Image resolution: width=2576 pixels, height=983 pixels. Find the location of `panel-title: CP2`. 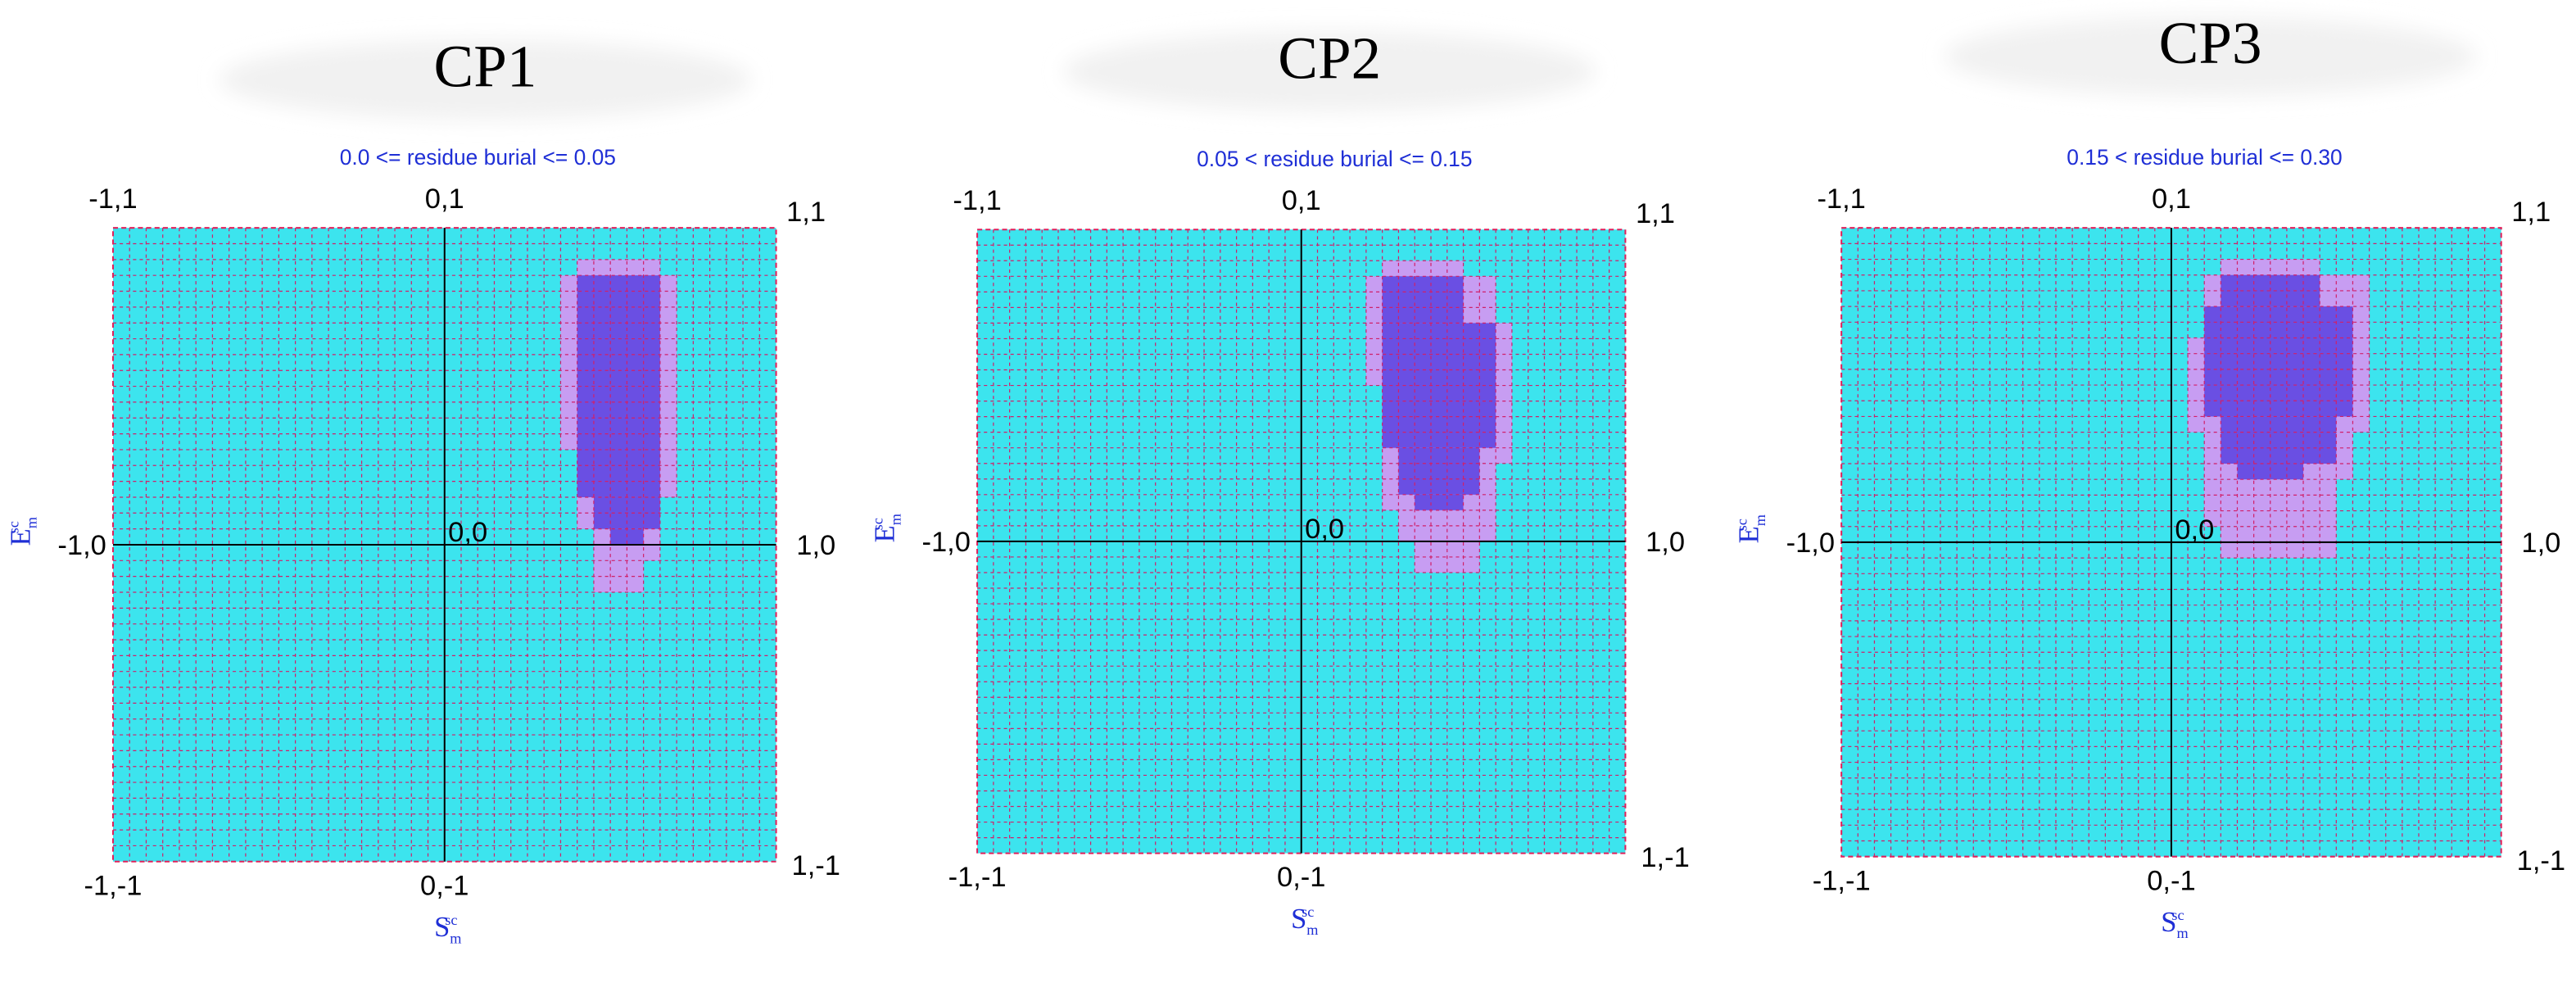

panel-title: CP2 is located at coordinates (1329, 58).